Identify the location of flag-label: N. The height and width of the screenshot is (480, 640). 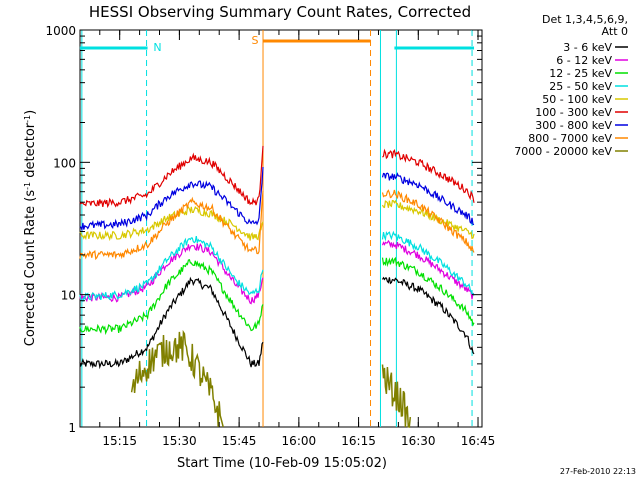
(157, 47).